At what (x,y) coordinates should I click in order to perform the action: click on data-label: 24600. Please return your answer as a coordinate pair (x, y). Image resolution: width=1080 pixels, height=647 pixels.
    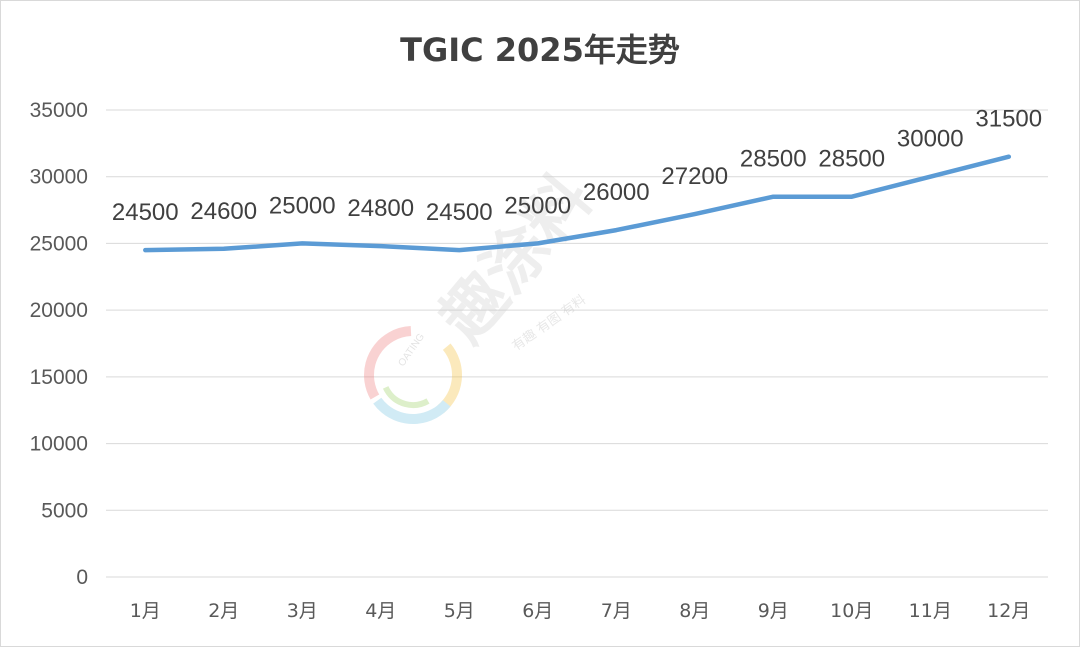
    Looking at the image, I should click on (223, 211).